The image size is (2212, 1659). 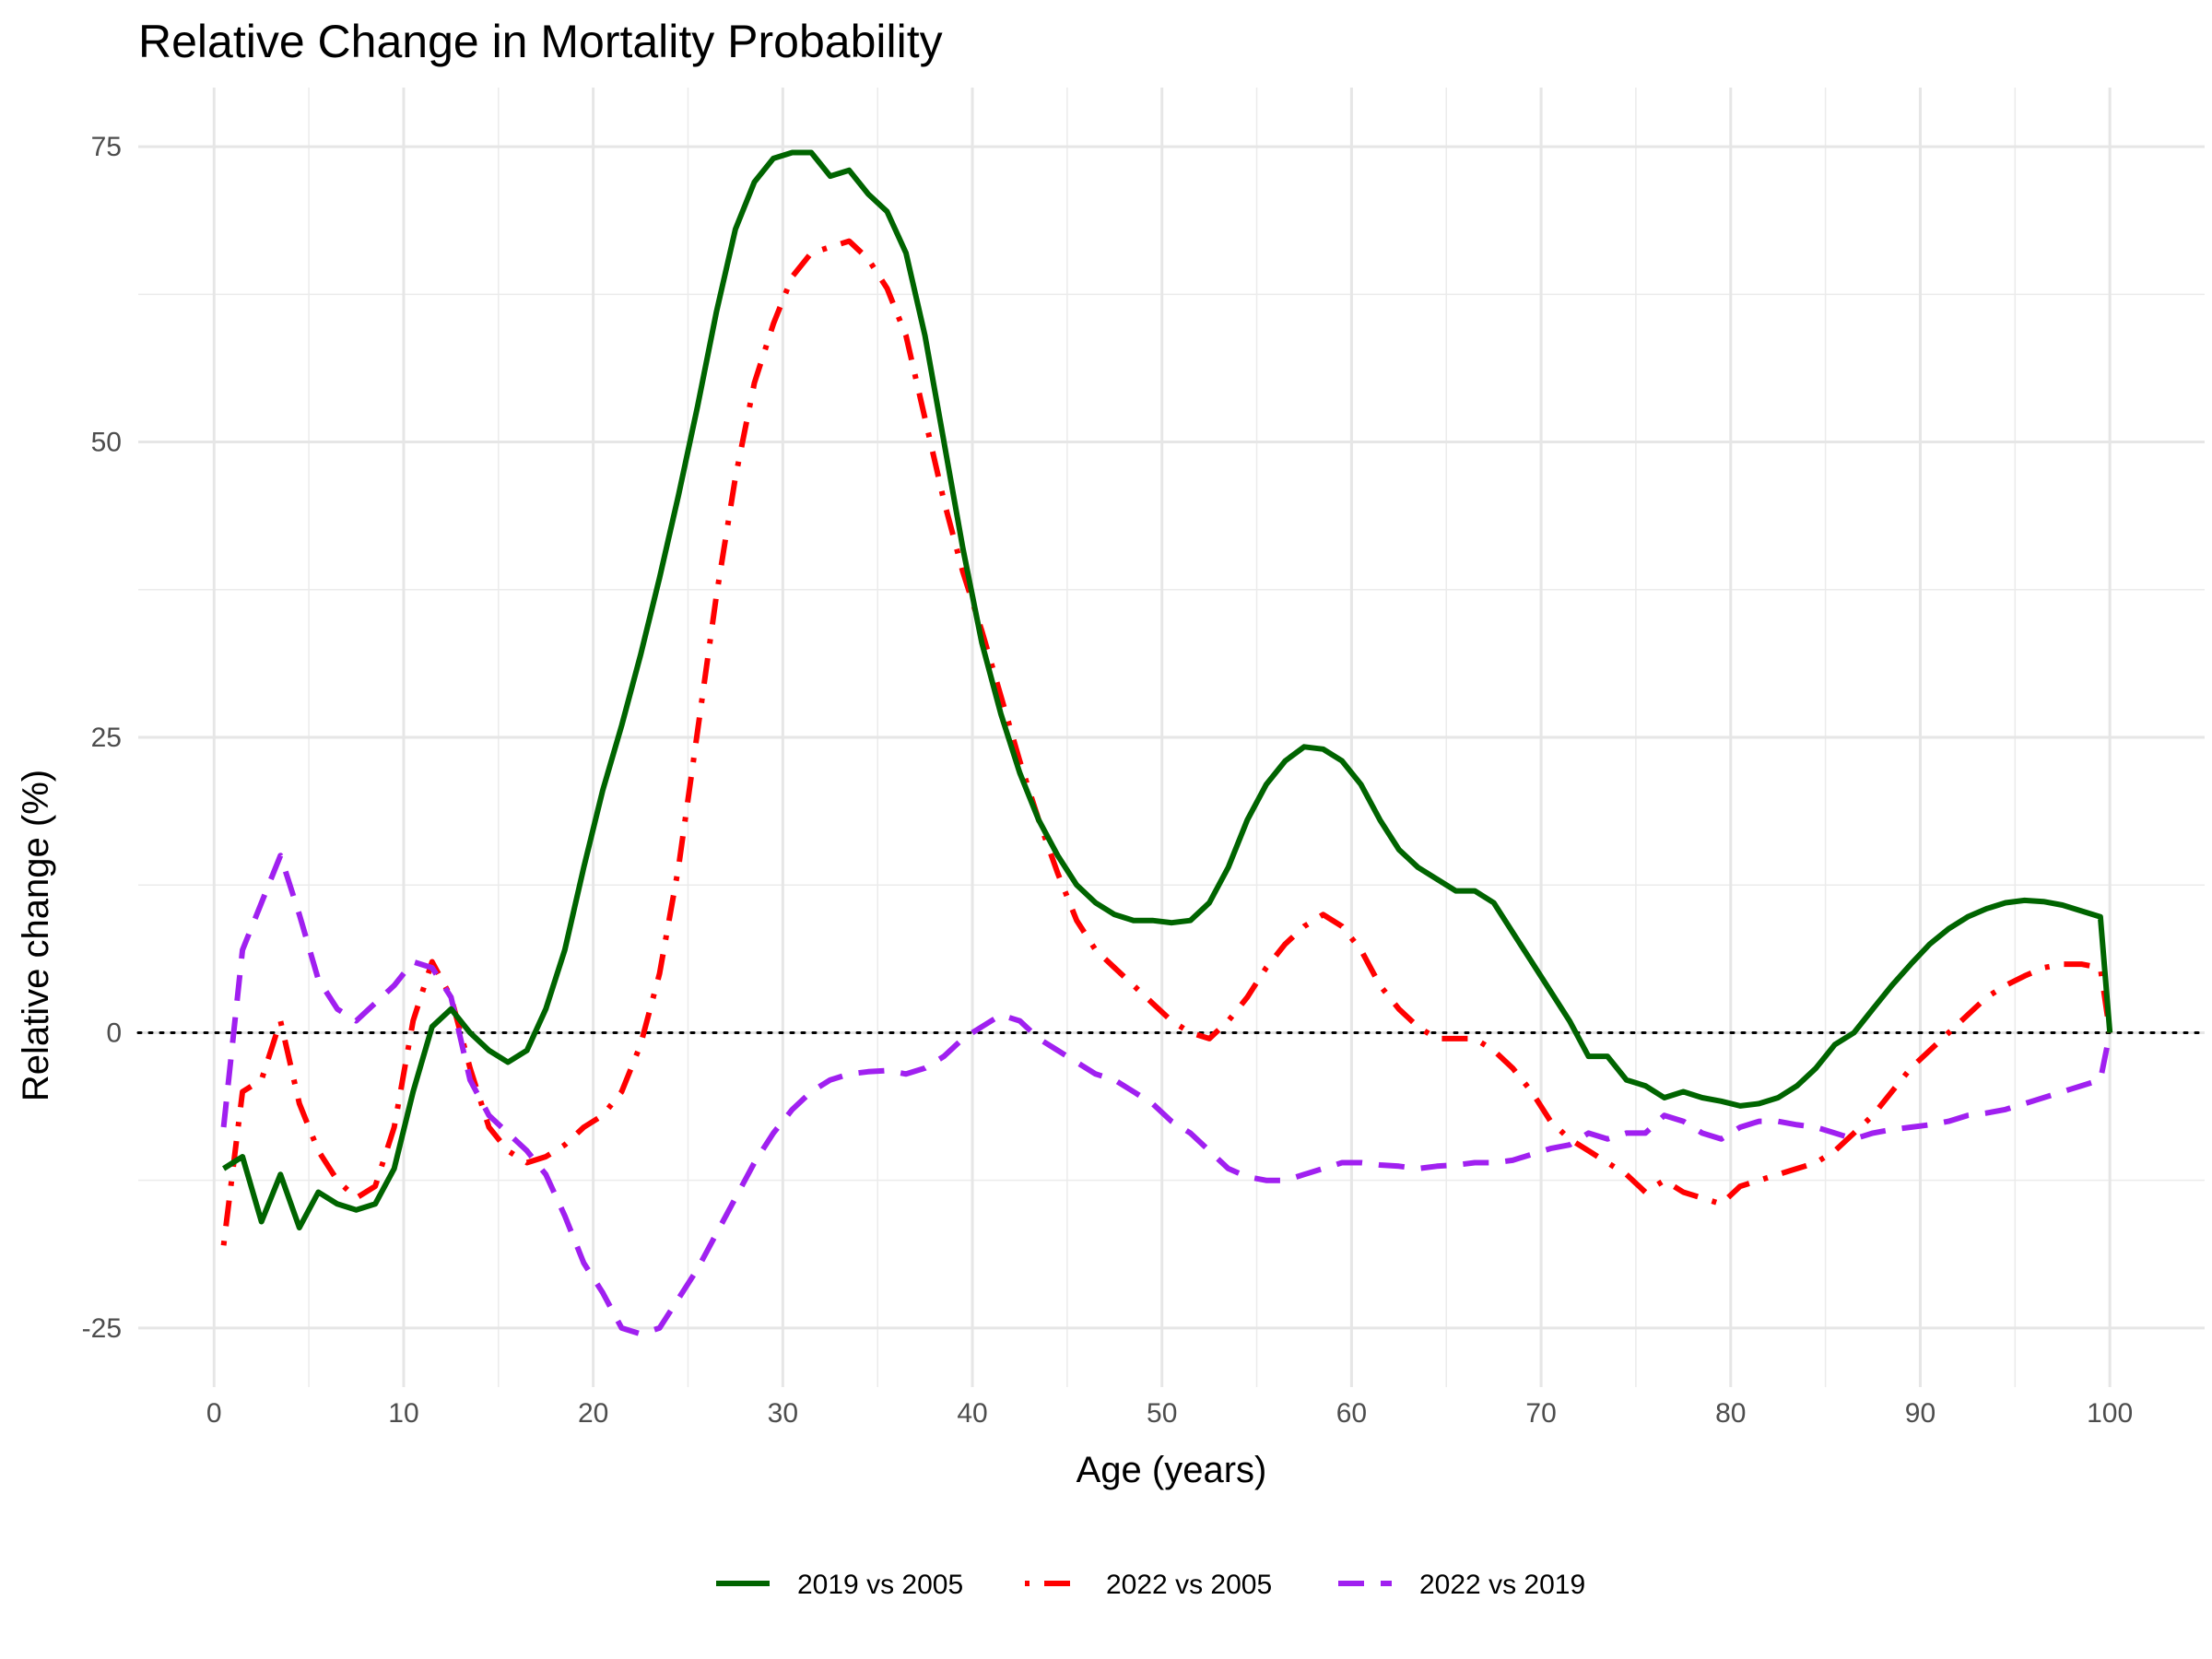 I want to click on legend-label: 2019 vs 2005, so click(x=880, y=1585).